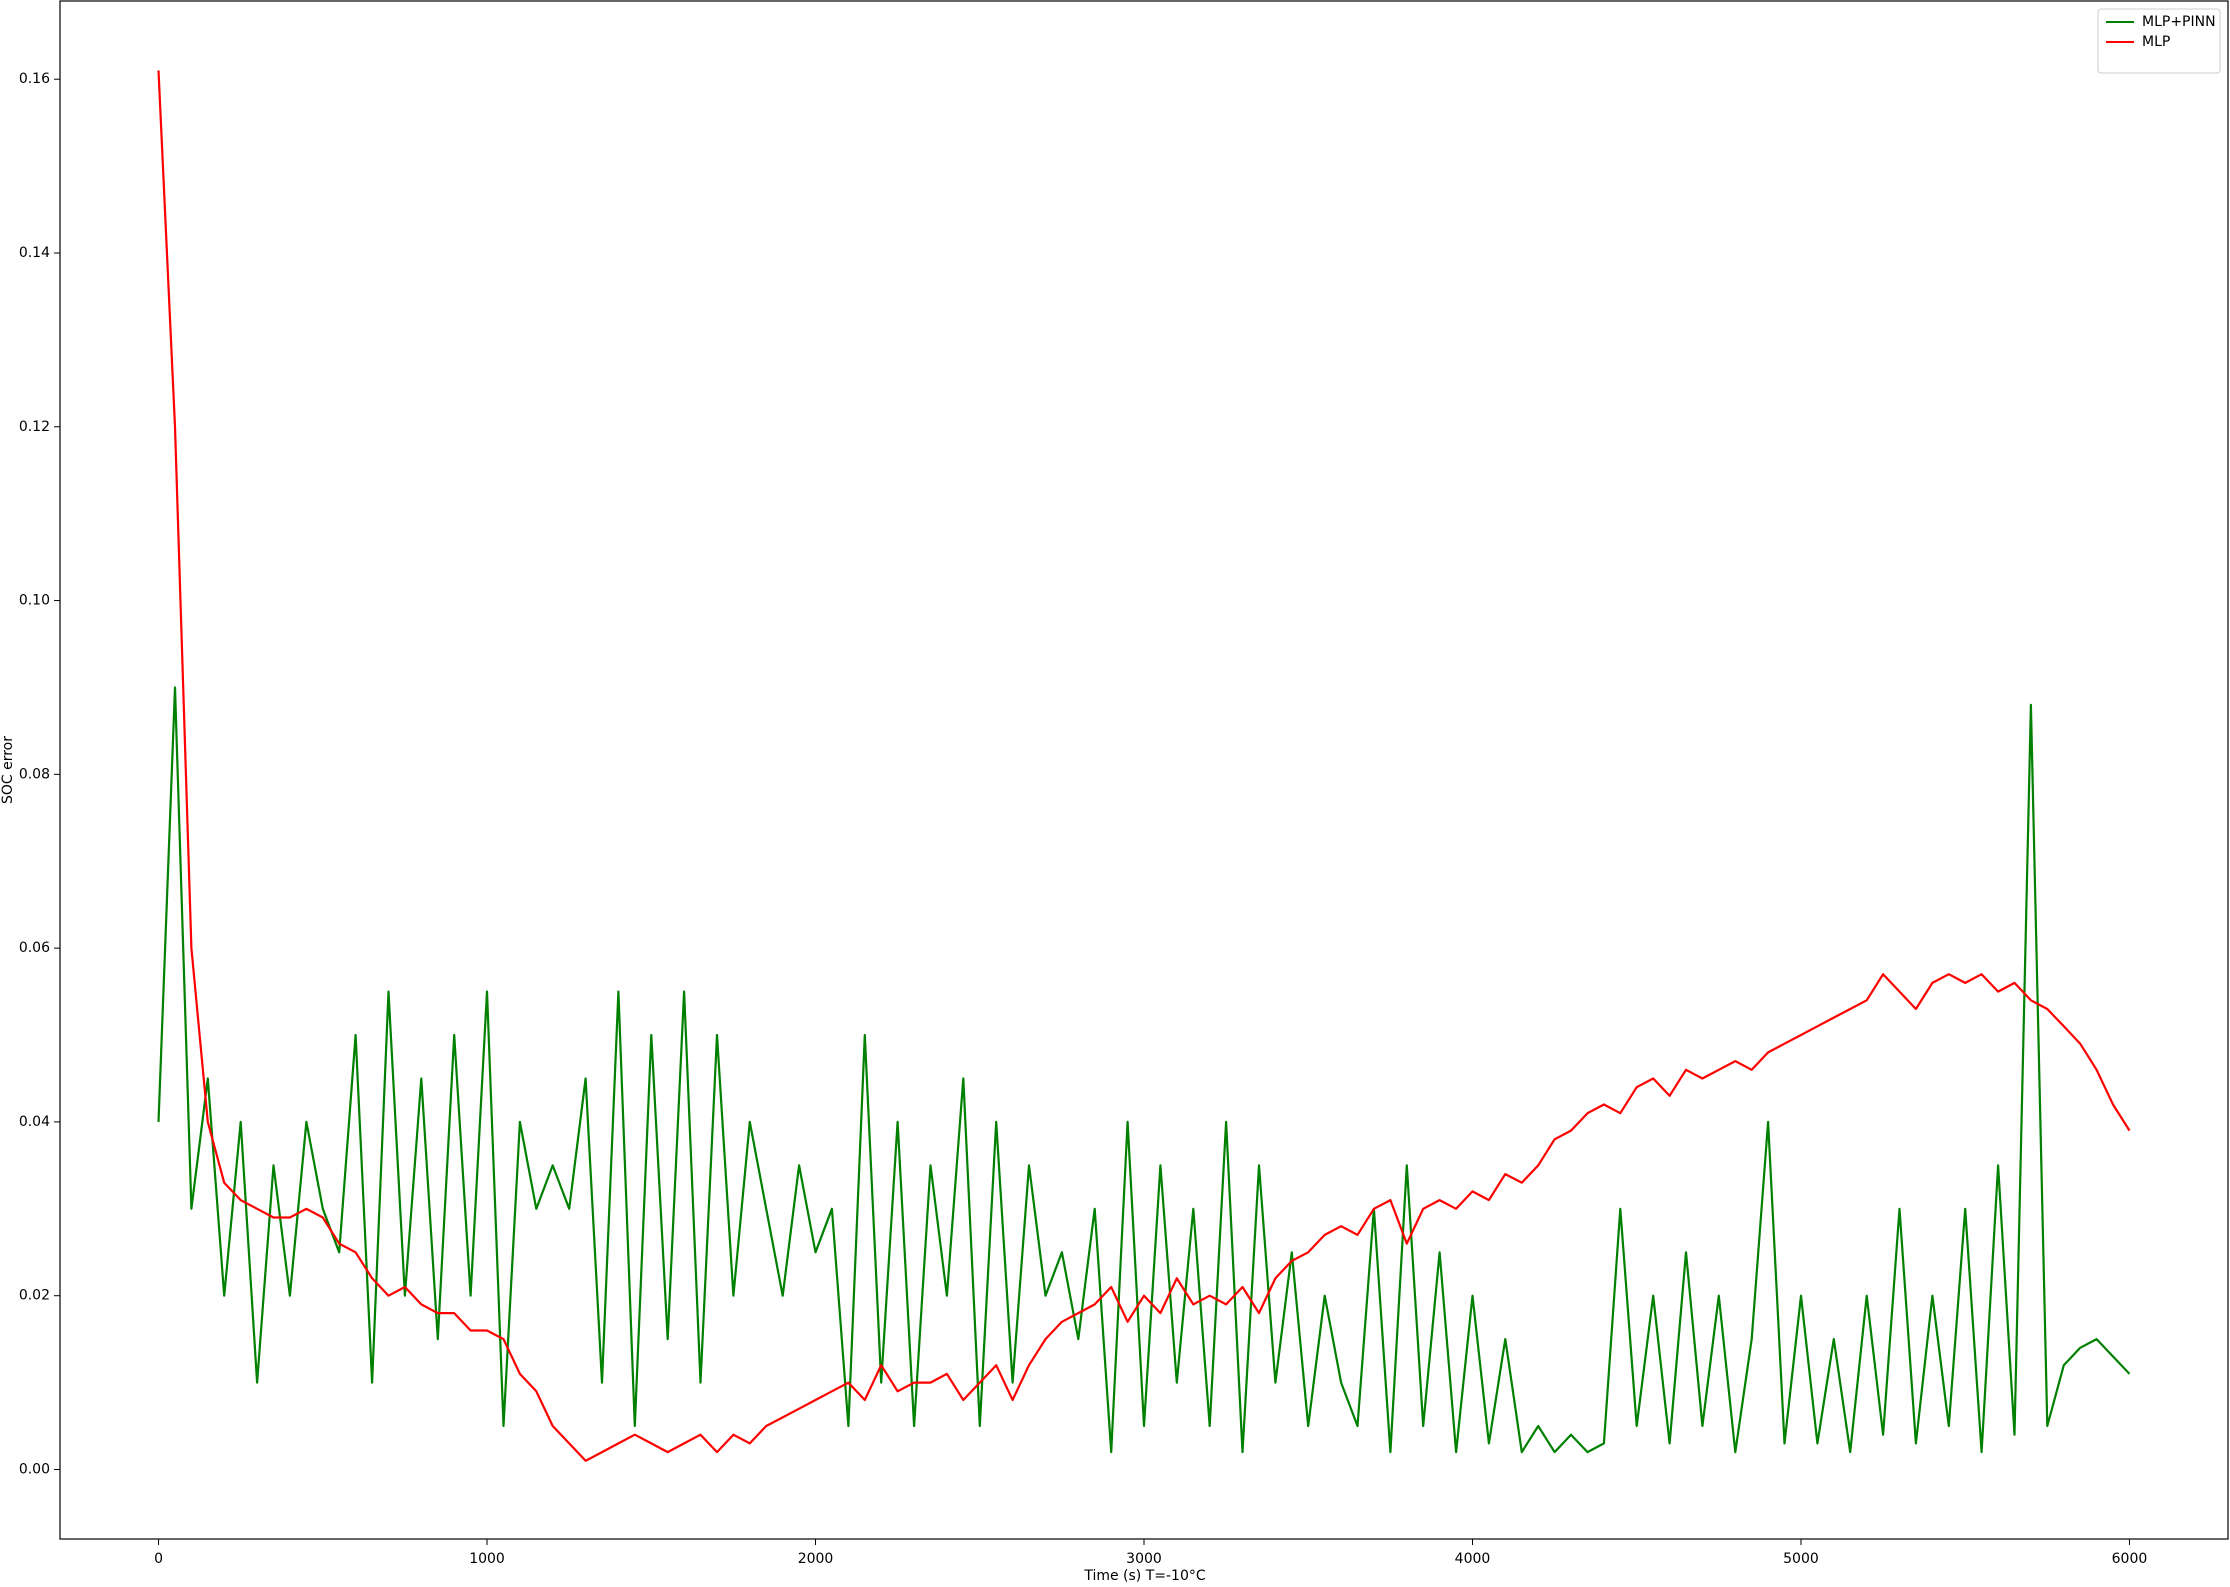  What do you see at coordinates (34, 601) in the screenshot?
I see `y-tick-label: 0.10` at bounding box center [34, 601].